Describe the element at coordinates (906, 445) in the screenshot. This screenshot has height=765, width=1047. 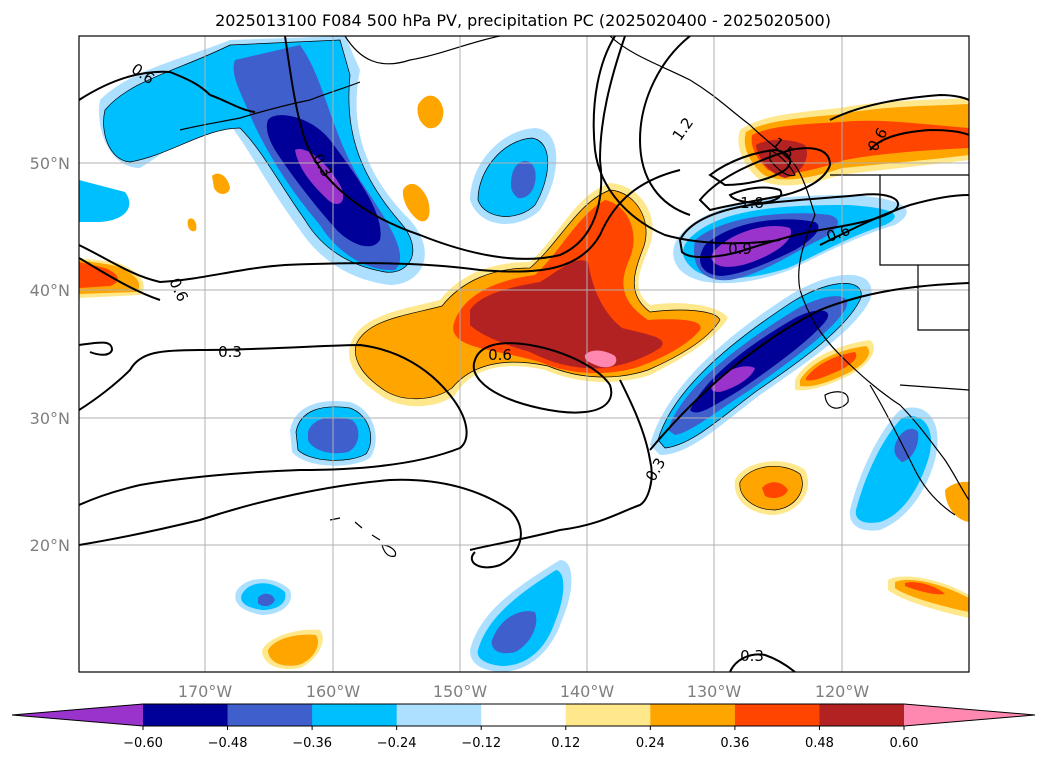
I see `pv-anomaly-baja-royal` at that location.